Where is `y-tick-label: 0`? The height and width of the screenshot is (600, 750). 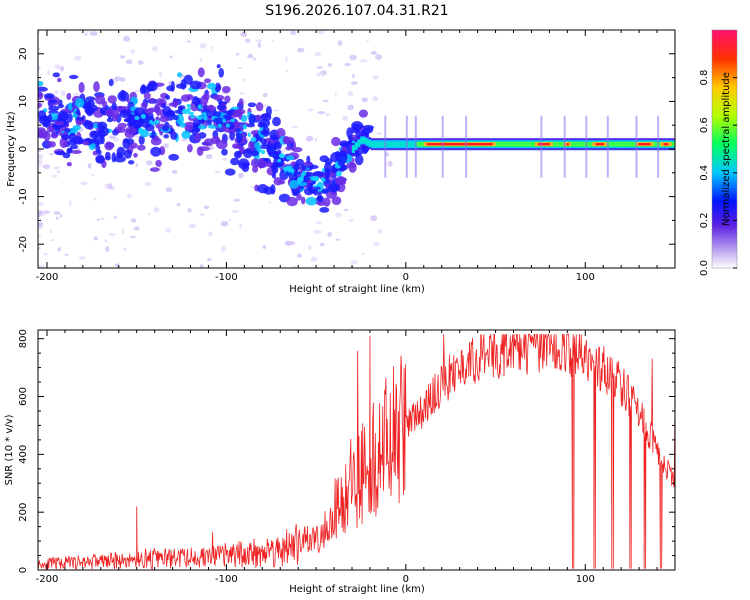
y-tick-label: 0 is located at coordinates (23, 570).